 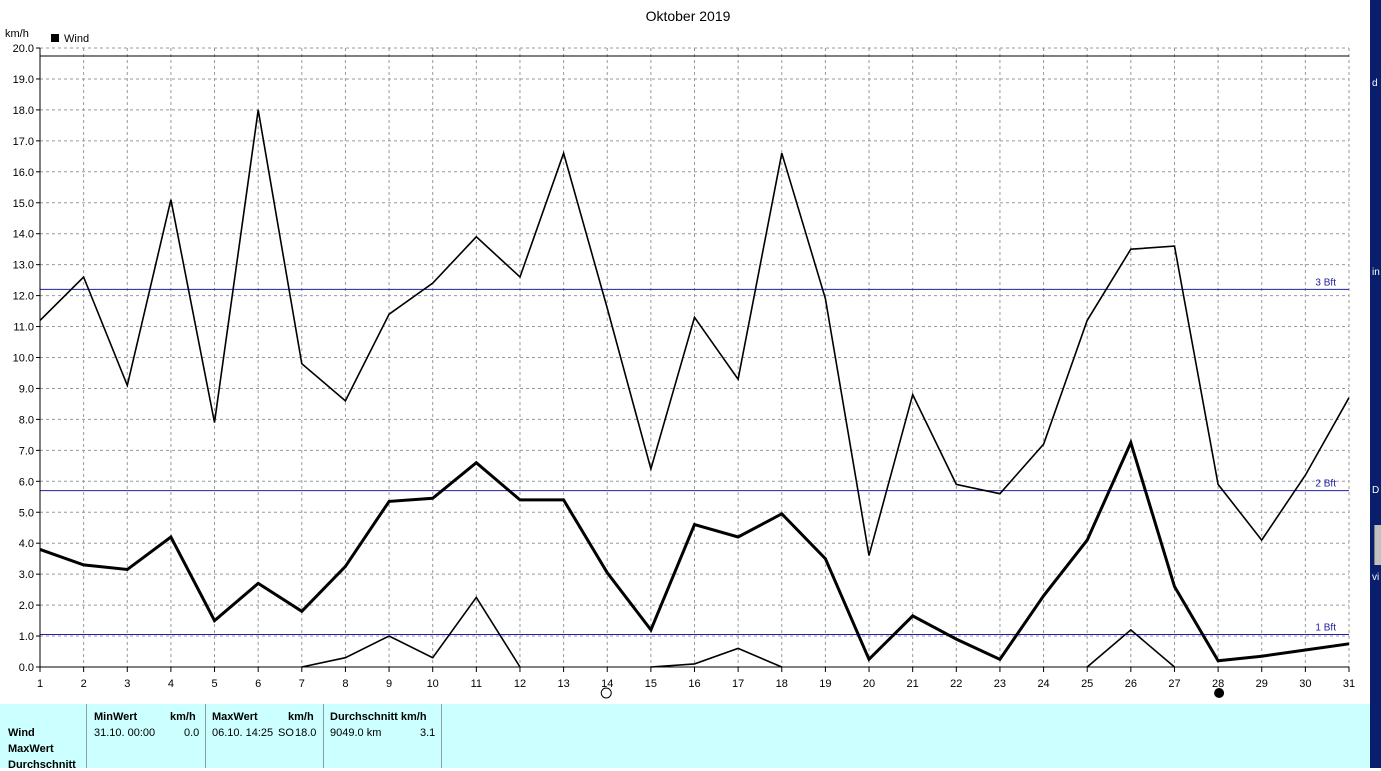 I want to click on y-tick-label: 16.0, so click(x=23, y=173).